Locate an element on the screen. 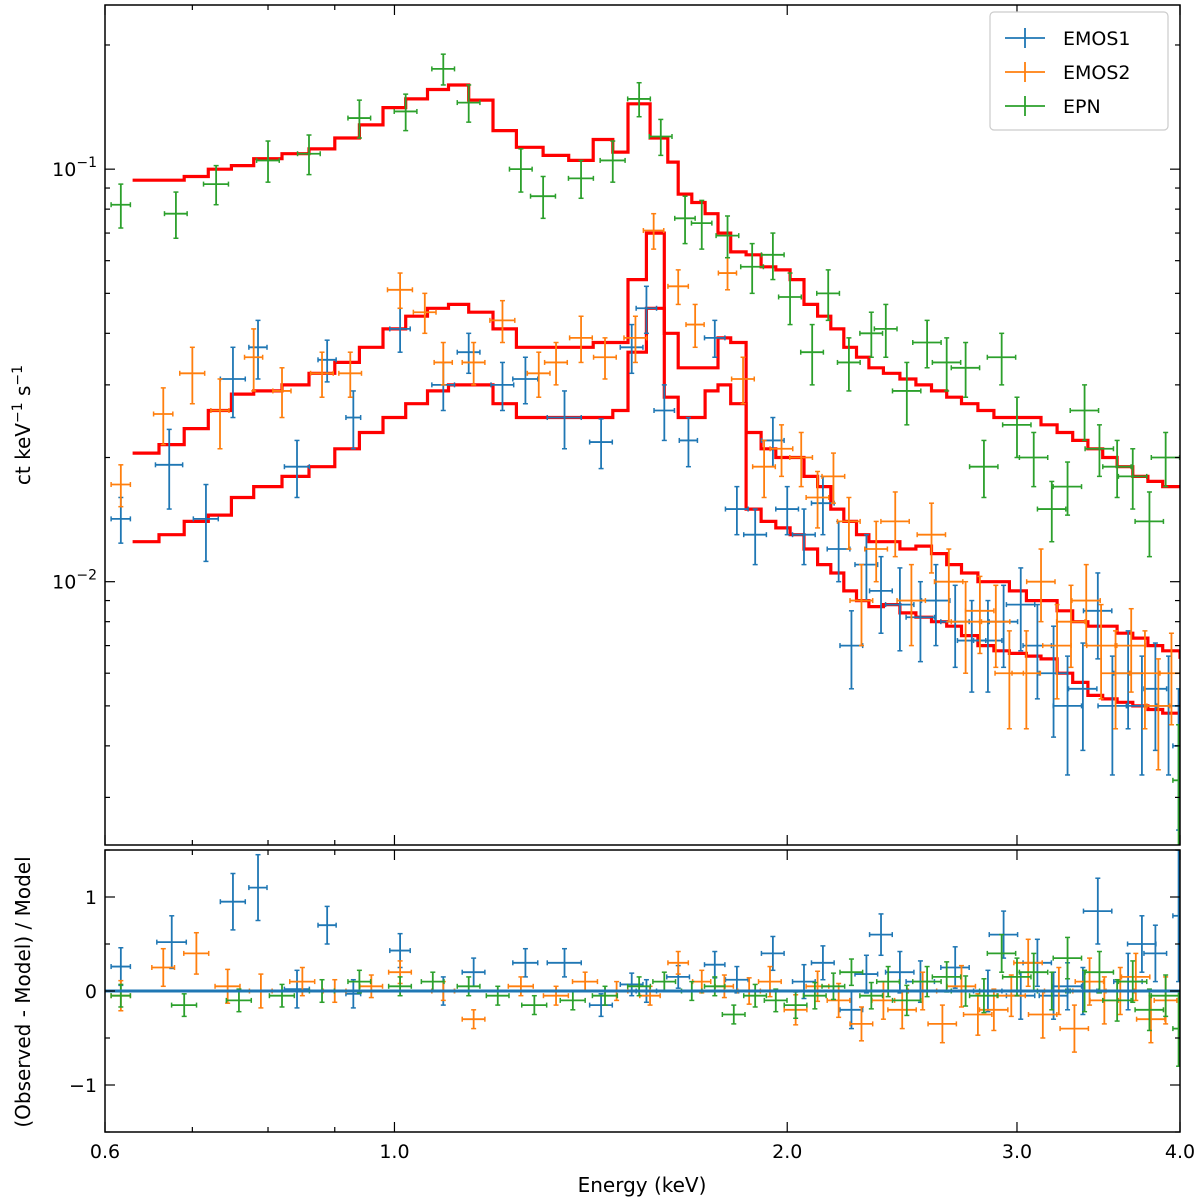  legend: EMOS1 EMOS2 EPN is located at coordinates (1079, 71).